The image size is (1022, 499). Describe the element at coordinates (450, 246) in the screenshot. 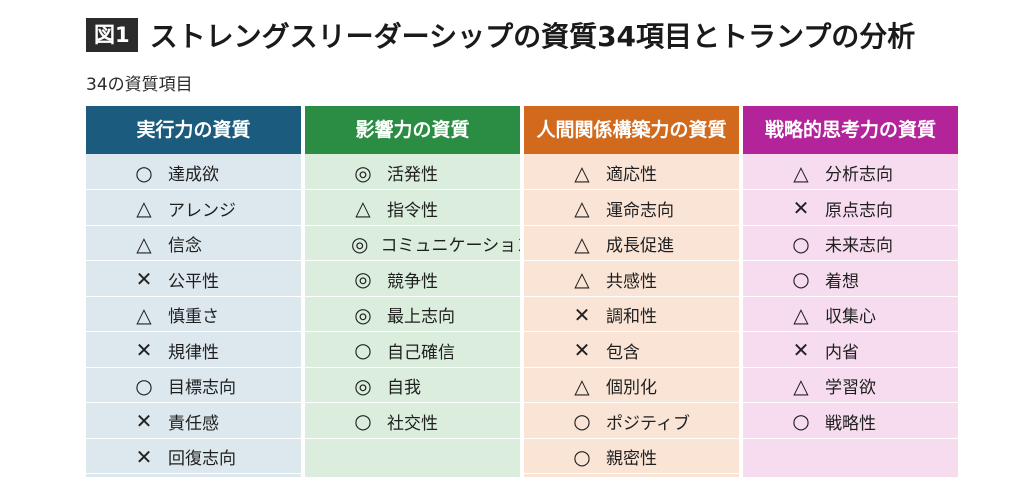

I see `quality-name: コミュニケーション` at that location.